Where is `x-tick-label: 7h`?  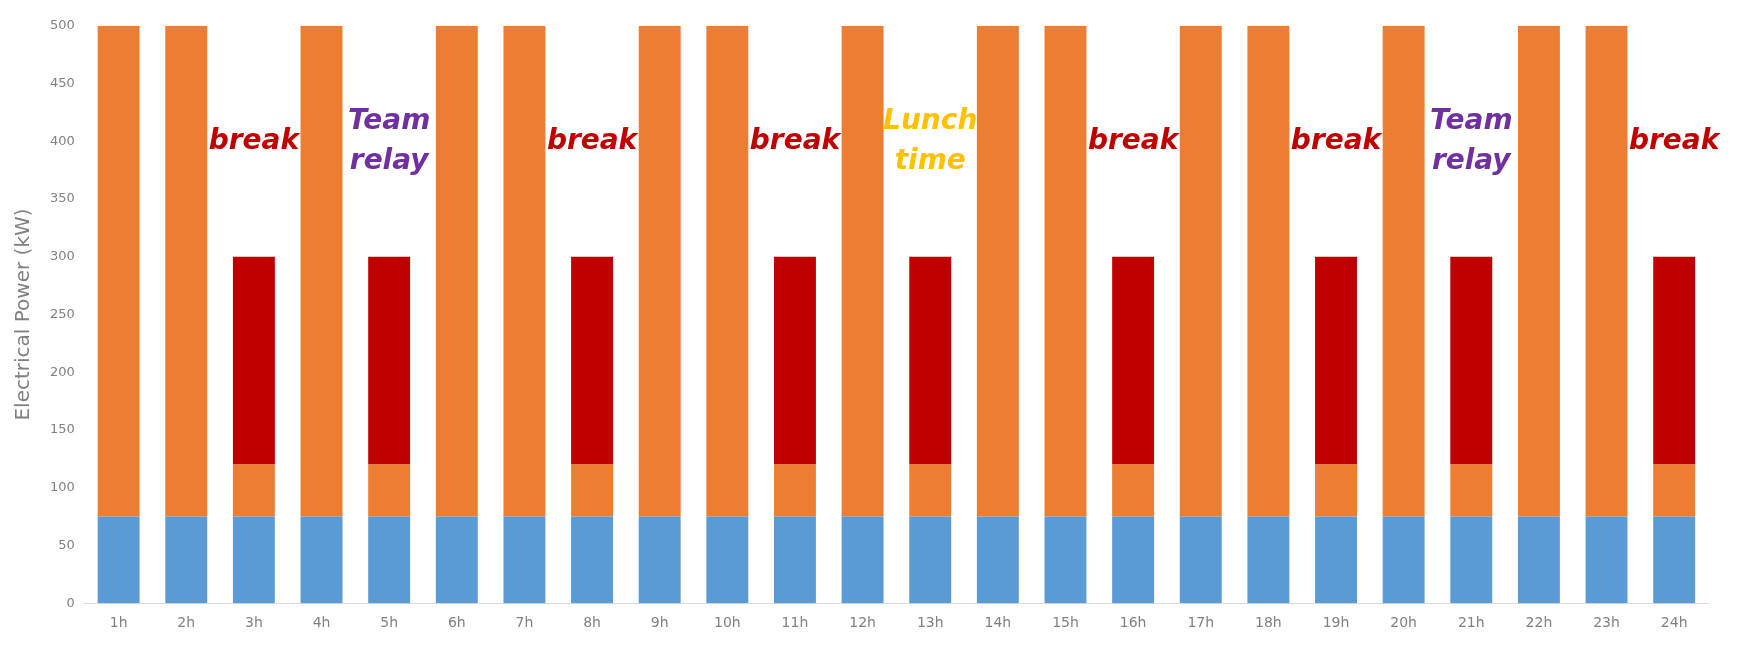
x-tick-label: 7h is located at coordinates (524, 622).